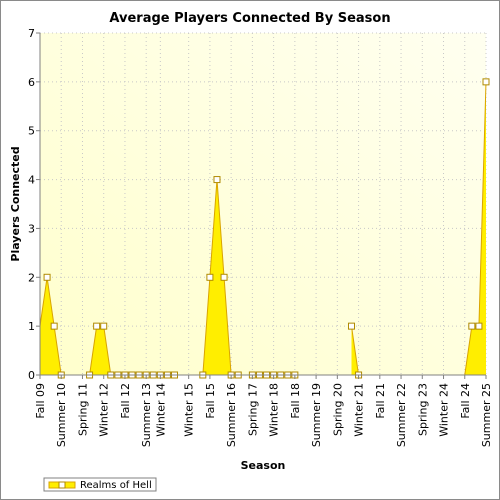 The width and height of the screenshot is (500, 500). Describe the element at coordinates (31, 326) in the screenshot. I see `y-tick-label: 1` at that location.